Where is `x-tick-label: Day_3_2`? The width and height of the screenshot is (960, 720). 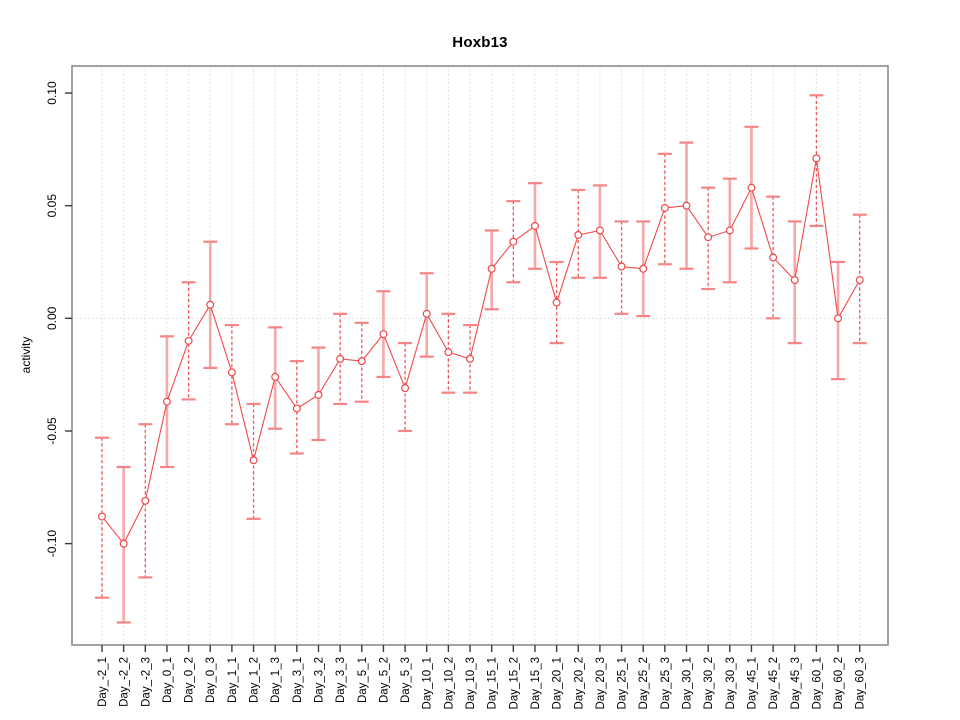
x-tick-label: Day_3_2 is located at coordinates (319, 680).